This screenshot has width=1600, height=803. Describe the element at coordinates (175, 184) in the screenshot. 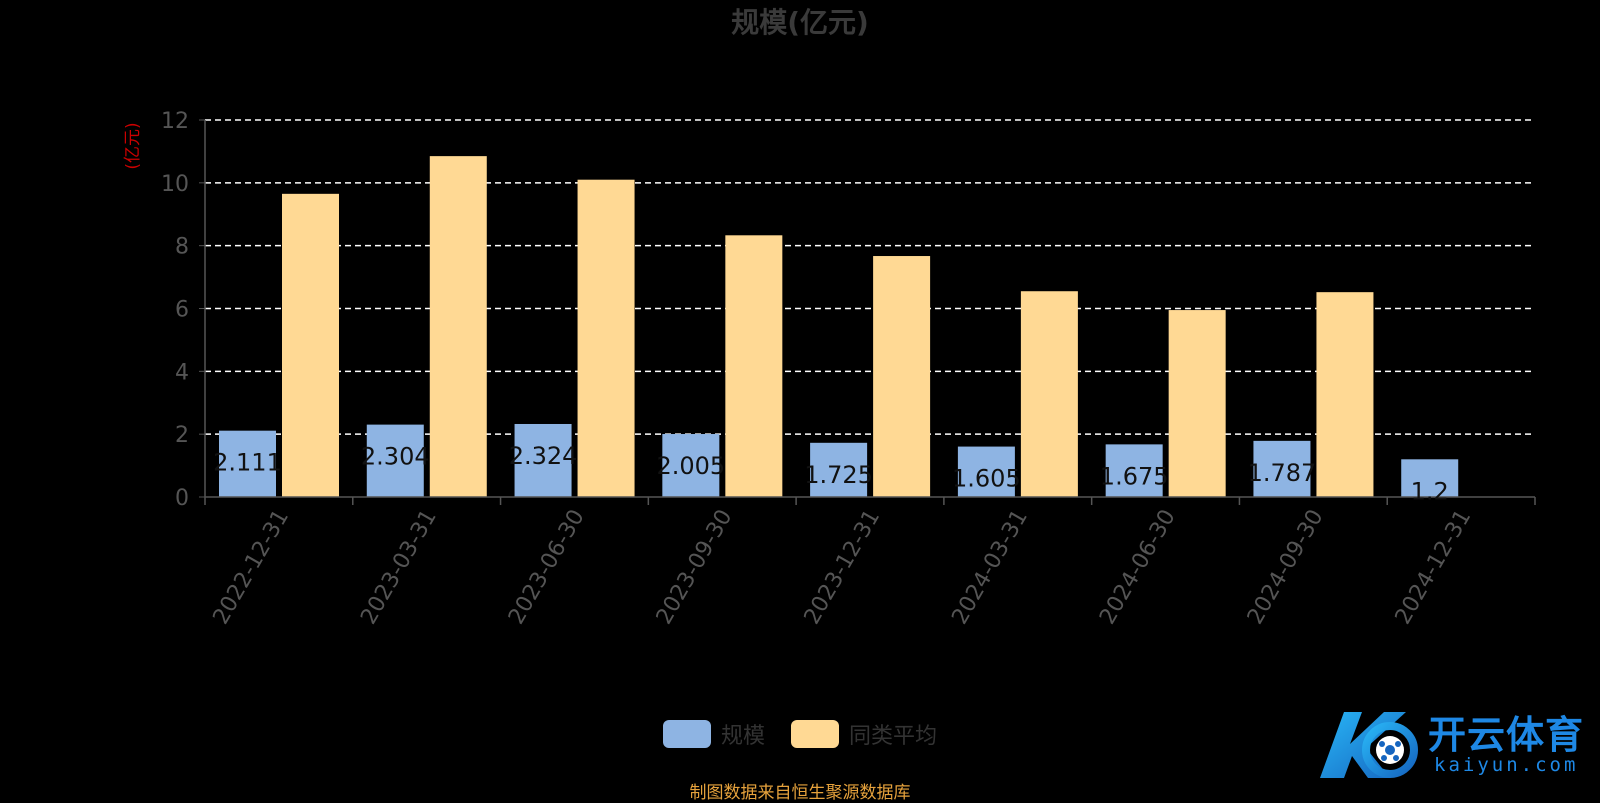

I see `y-tick-label: 10` at that location.